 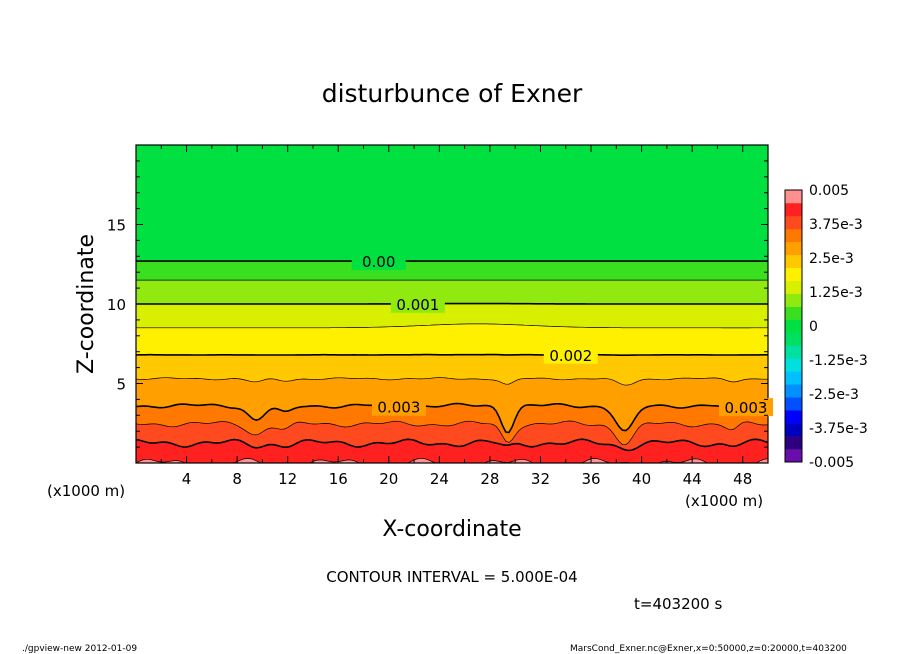 I want to click on chart-title: disturbunce of Exner, so click(x=452, y=93).